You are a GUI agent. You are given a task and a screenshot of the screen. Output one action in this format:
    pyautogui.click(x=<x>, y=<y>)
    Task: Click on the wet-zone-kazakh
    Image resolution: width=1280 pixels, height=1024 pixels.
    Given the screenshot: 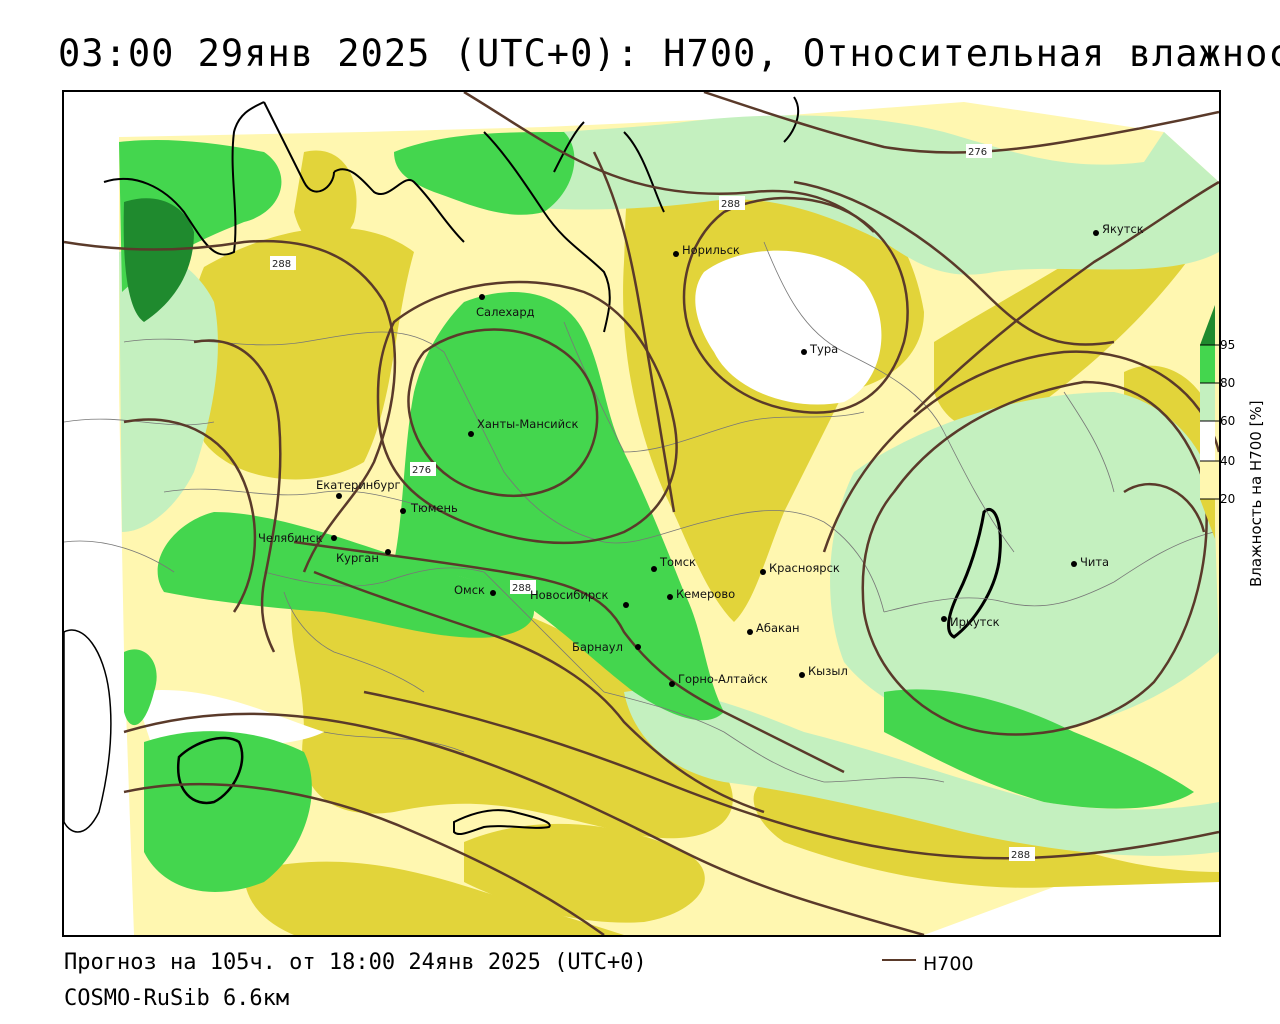 What is the action you would take?
    pyautogui.click(x=228, y=811)
    